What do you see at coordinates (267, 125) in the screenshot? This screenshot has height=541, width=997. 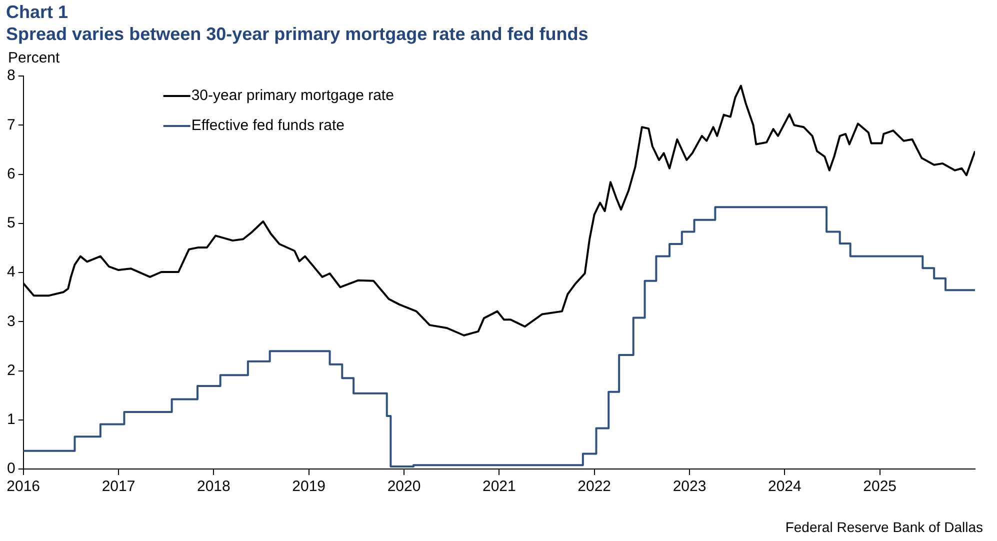 I see `legend-label: Effective fed funds rate` at bounding box center [267, 125].